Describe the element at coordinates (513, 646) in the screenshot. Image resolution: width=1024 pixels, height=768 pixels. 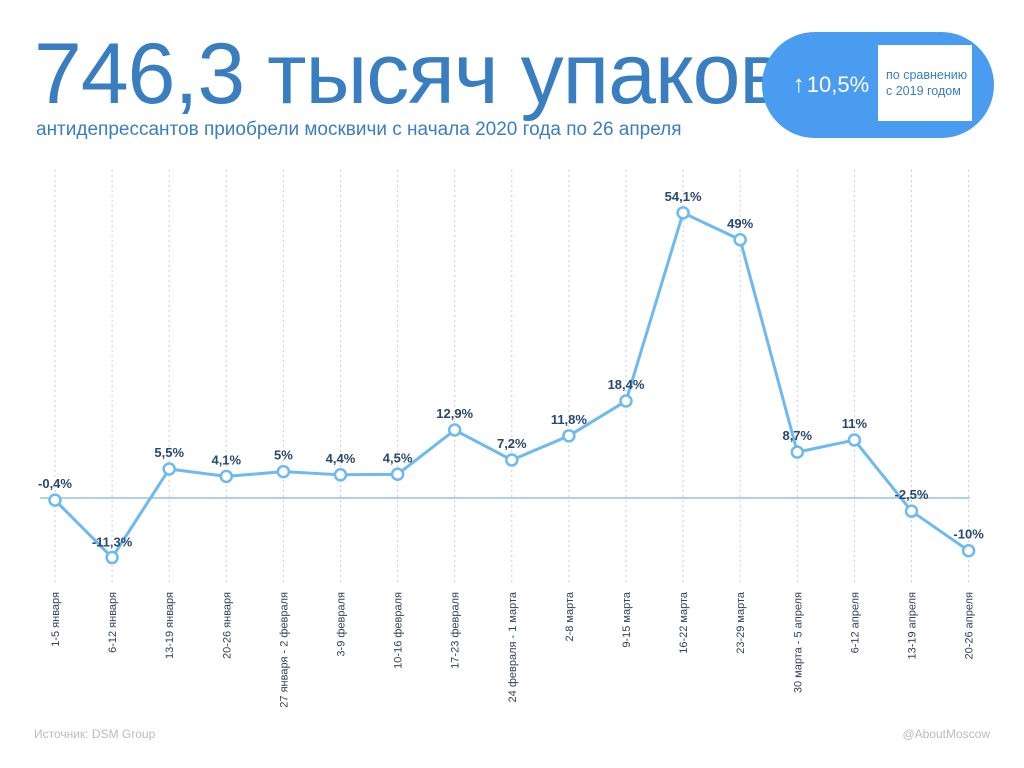
I see `x-tick-label: 24 февраля - 1 марта` at that location.